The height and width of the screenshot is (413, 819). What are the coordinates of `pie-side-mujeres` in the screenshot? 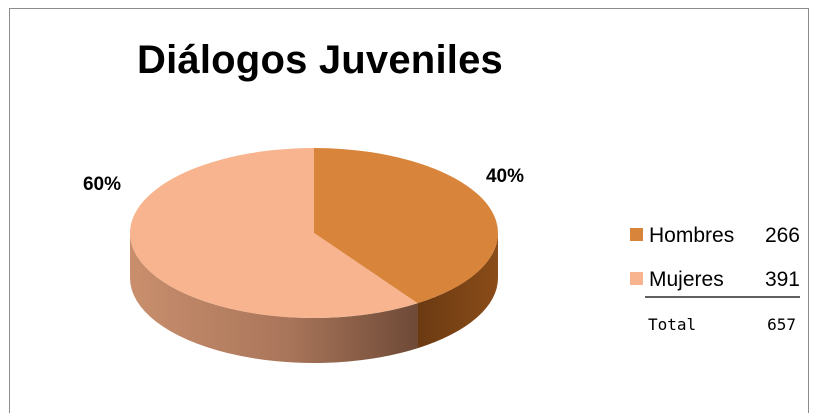 It's located at (274, 298).